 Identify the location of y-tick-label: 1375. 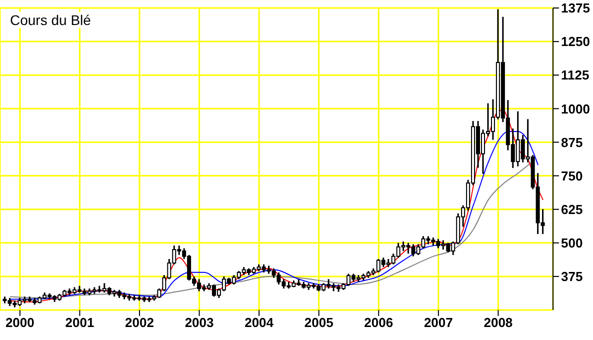
(575, 8).